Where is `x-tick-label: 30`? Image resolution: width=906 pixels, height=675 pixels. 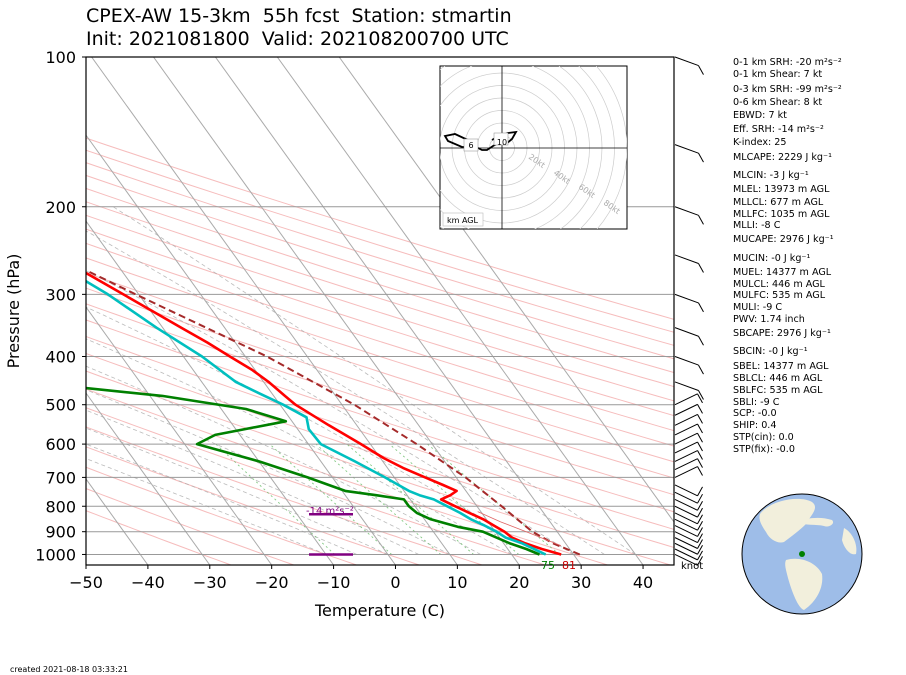 x-tick-label: 30 is located at coordinates (581, 582).